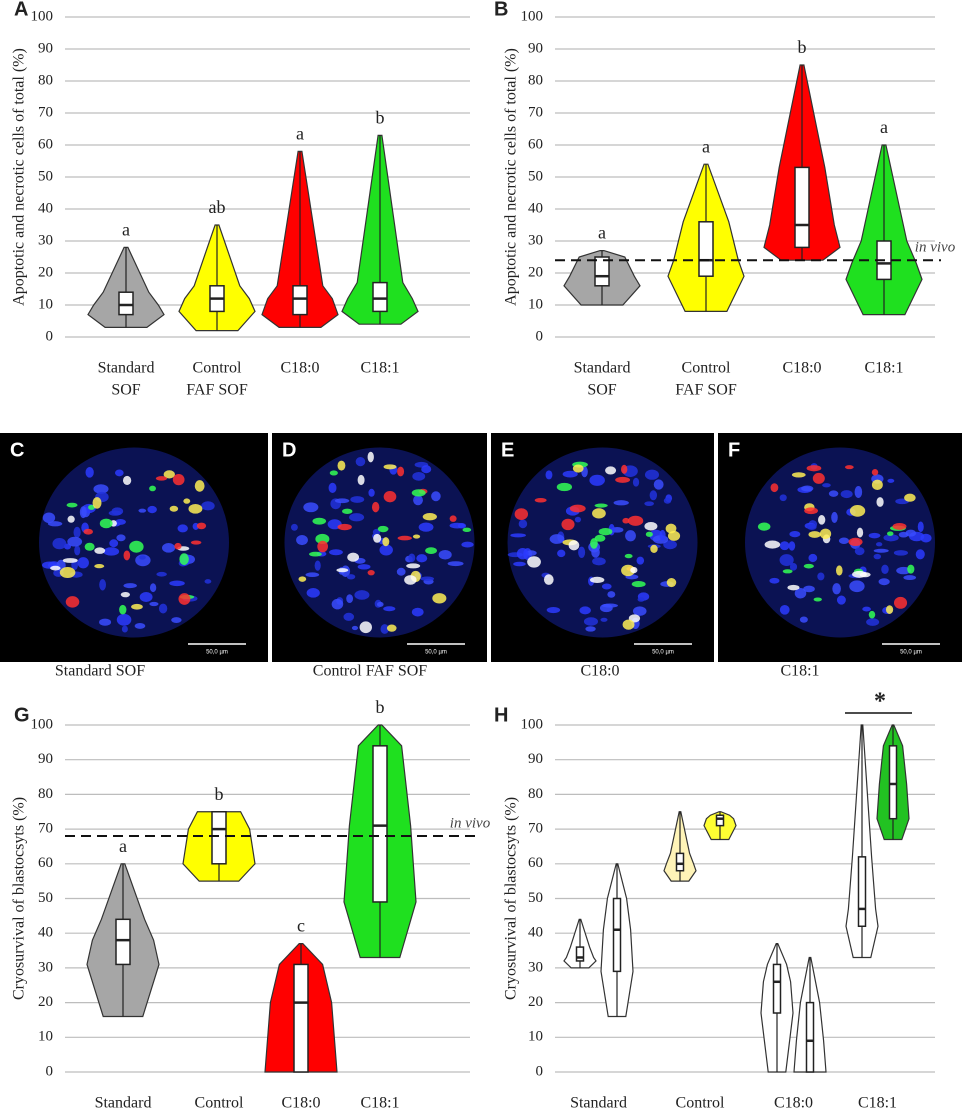 The height and width of the screenshot is (1119, 962). I want to click on x-tick-label: C18:0, so click(793, 1103).